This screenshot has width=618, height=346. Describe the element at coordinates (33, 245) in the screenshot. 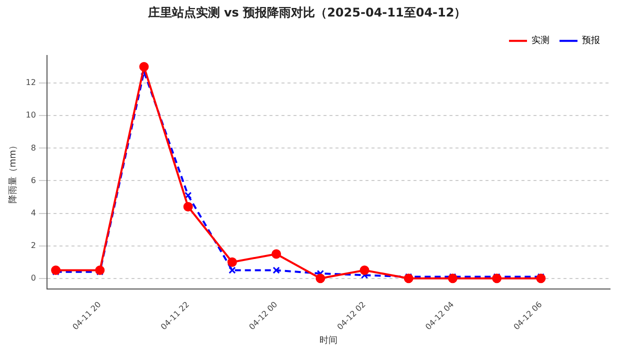

I see `y-tick-label: 2` at that location.